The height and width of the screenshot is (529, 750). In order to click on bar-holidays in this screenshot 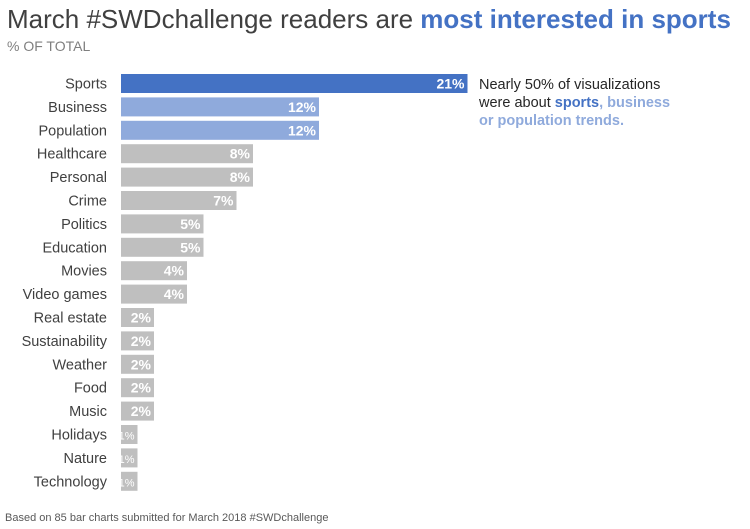, I will do `click(129, 434)`.